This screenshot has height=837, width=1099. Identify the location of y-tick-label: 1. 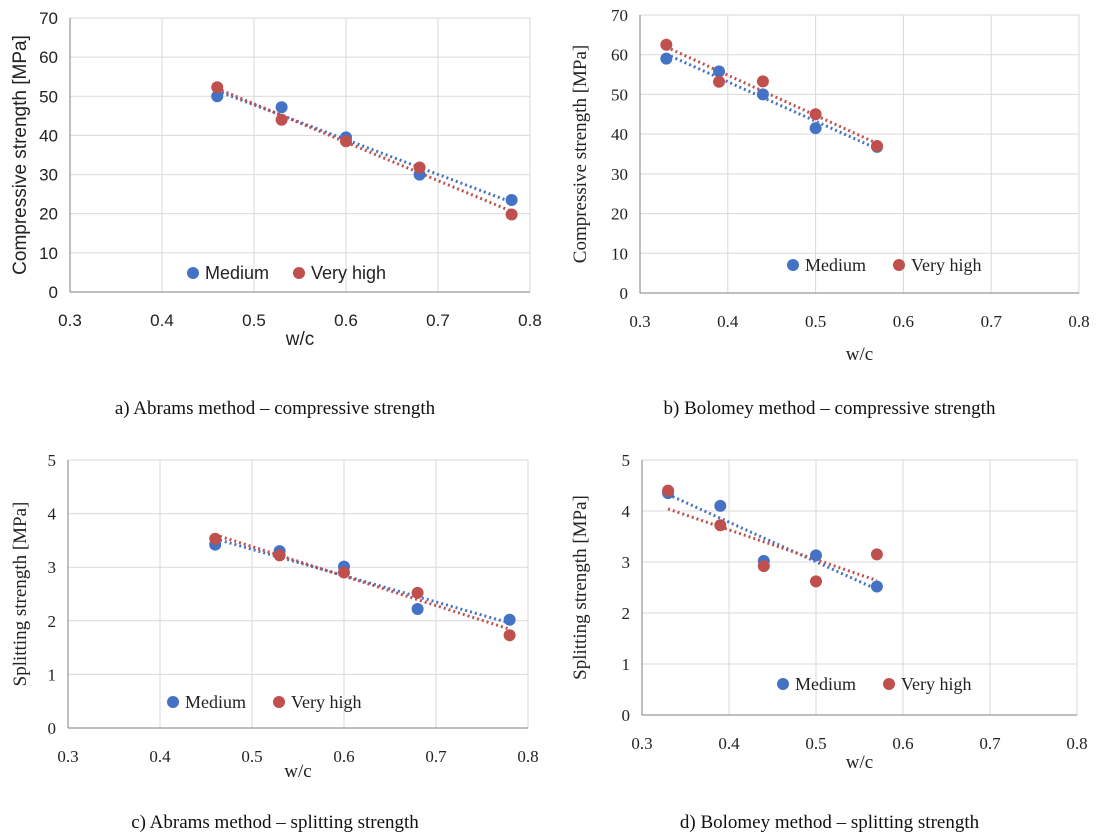
(626, 664).